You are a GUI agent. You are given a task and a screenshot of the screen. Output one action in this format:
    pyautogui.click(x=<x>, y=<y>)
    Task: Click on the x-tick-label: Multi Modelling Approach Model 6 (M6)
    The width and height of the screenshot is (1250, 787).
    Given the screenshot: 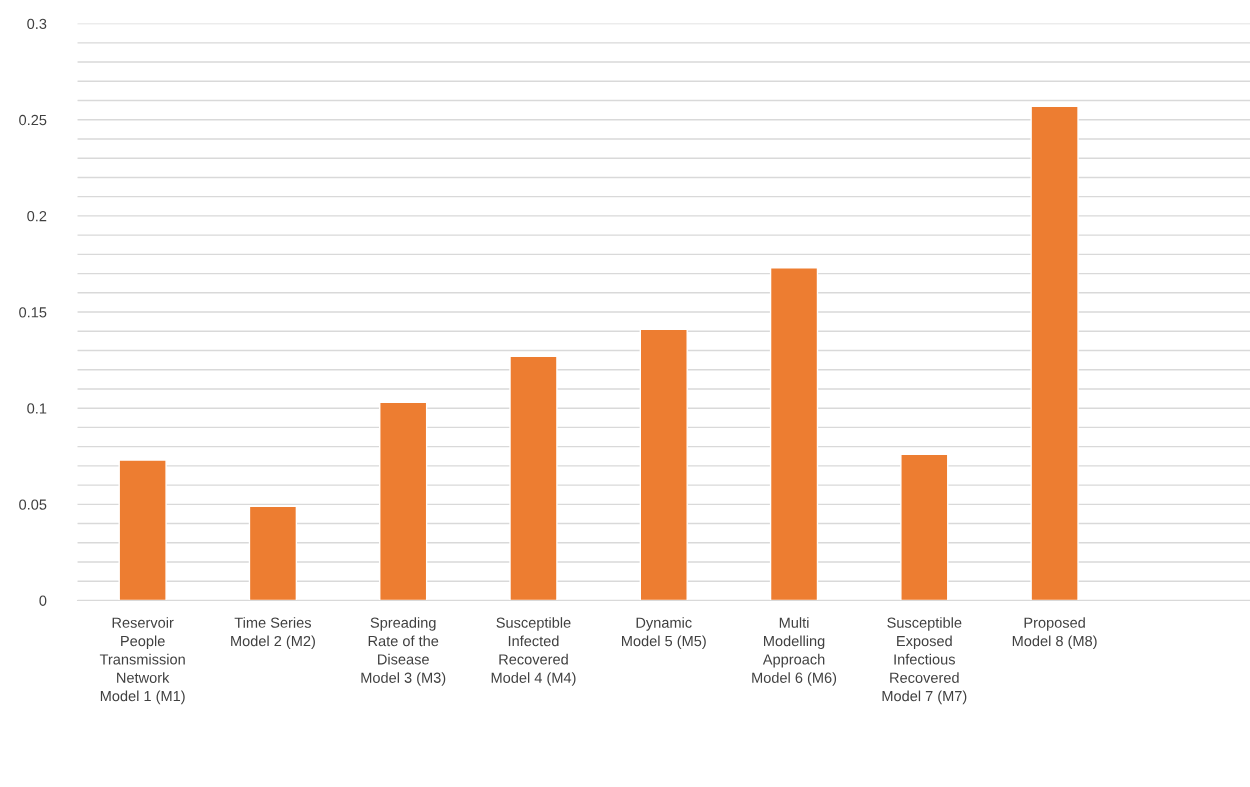 What is the action you would take?
    pyautogui.click(x=794, y=651)
    